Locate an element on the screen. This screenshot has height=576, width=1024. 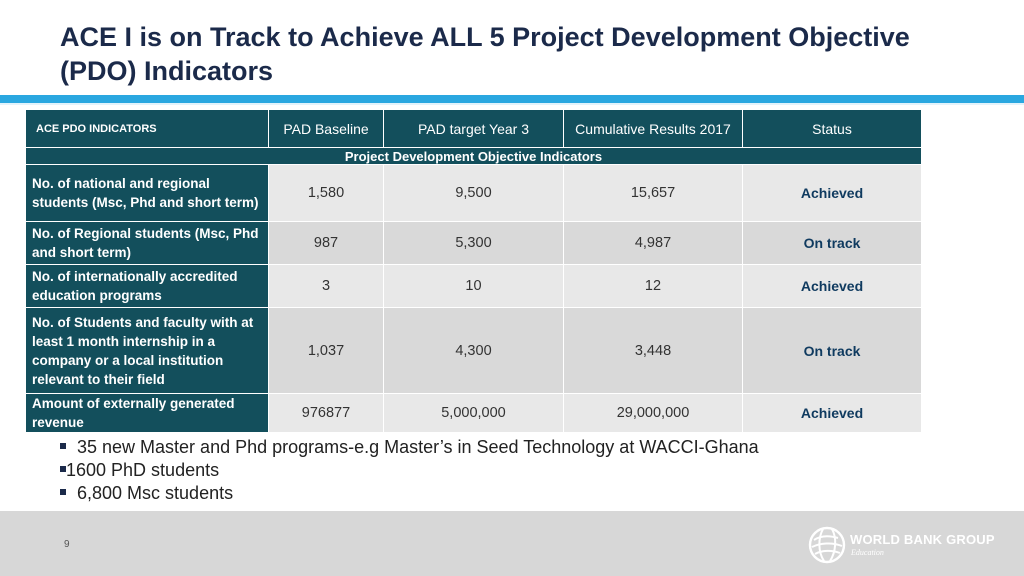
title-divider is located at coordinates (512, 99).